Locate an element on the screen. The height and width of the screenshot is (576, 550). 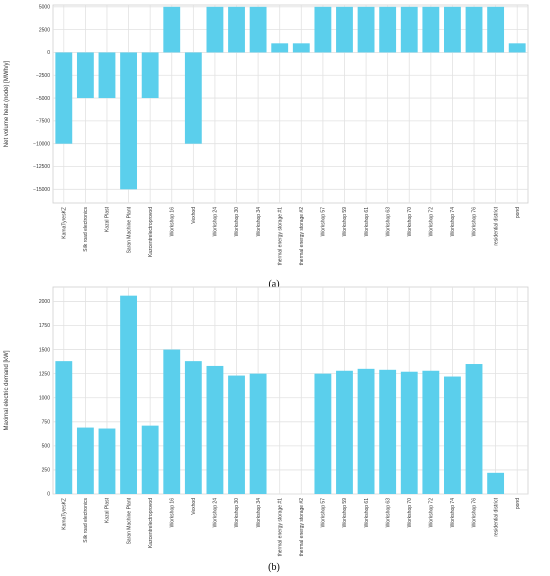
panel-label: (b) is located at coordinates (274, 567).